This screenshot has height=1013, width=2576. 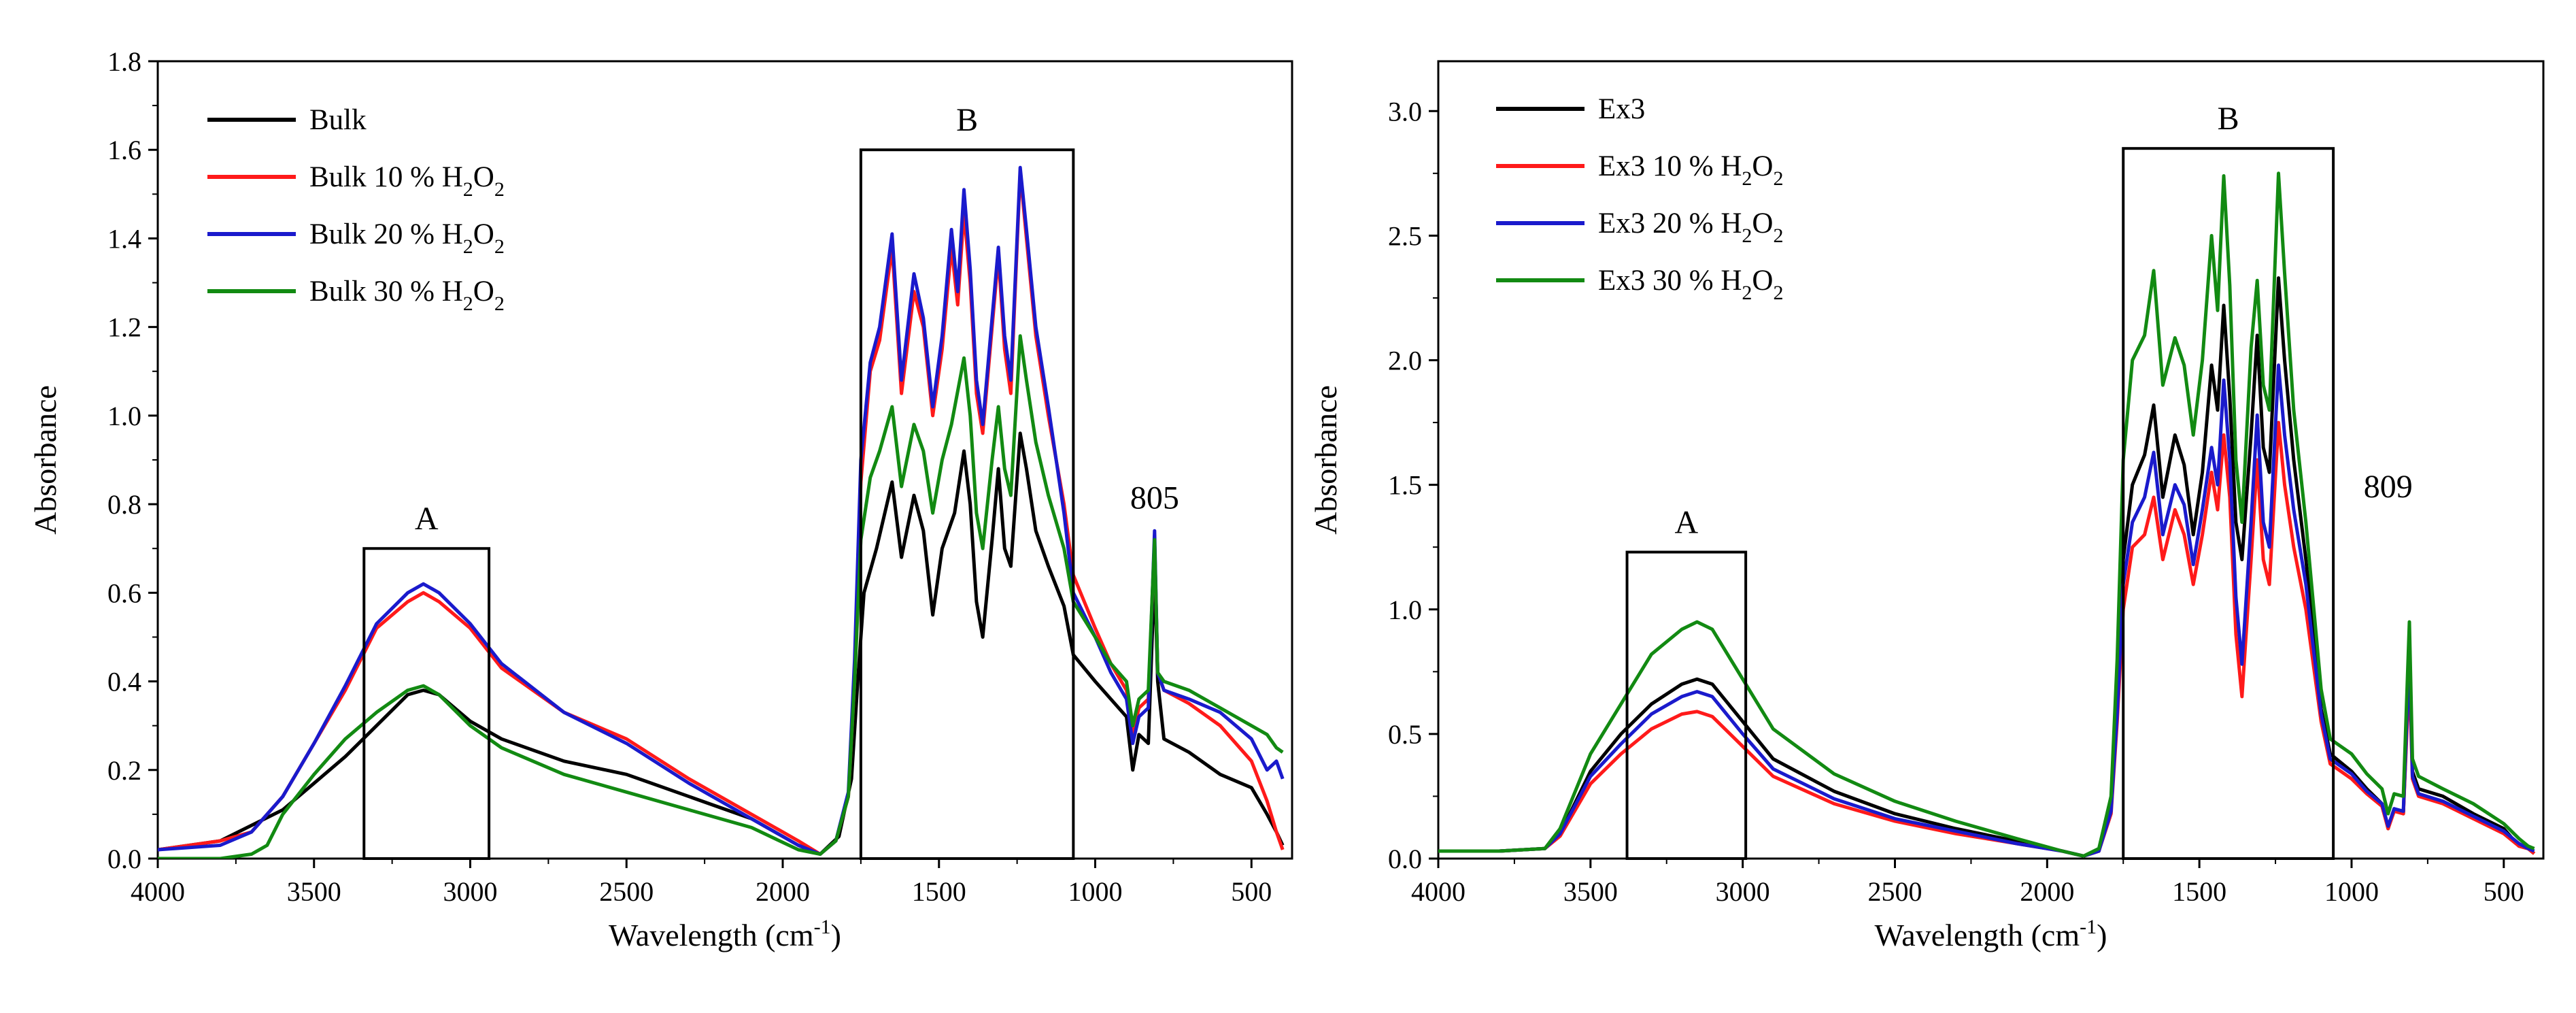 What do you see at coordinates (338, 120) in the screenshot?
I see `legend-label-1: Bulk` at bounding box center [338, 120].